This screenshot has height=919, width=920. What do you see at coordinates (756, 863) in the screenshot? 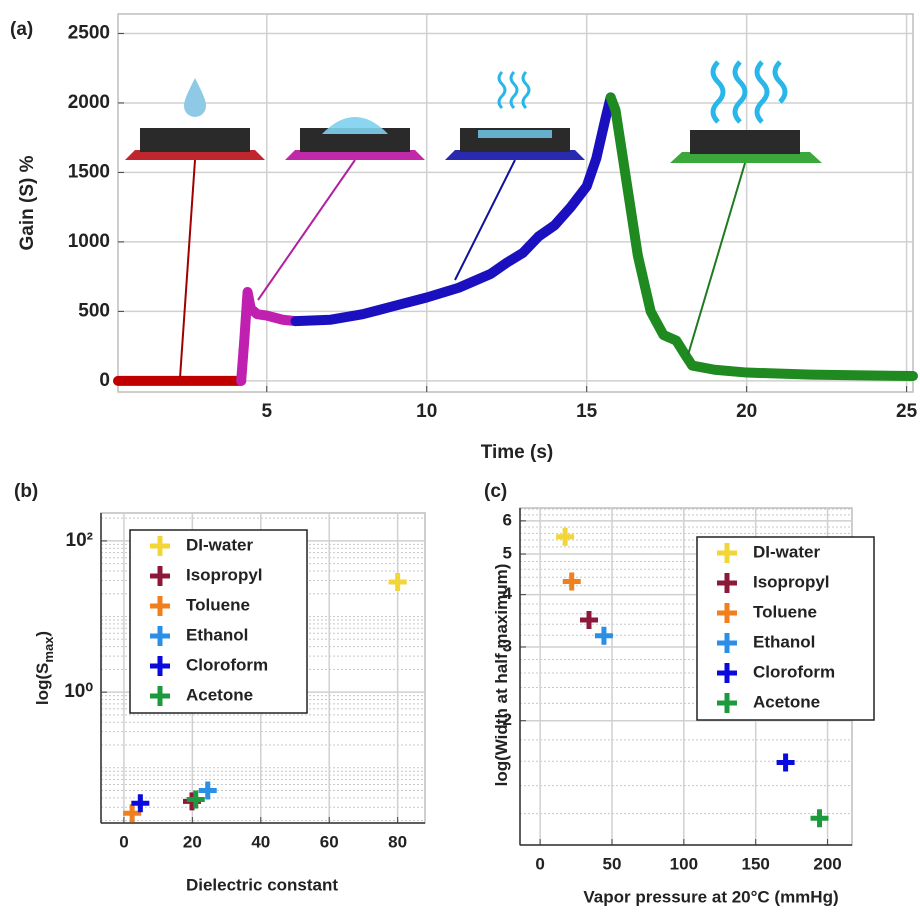
I see `x-tick-label: 150` at bounding box center [756, 863].